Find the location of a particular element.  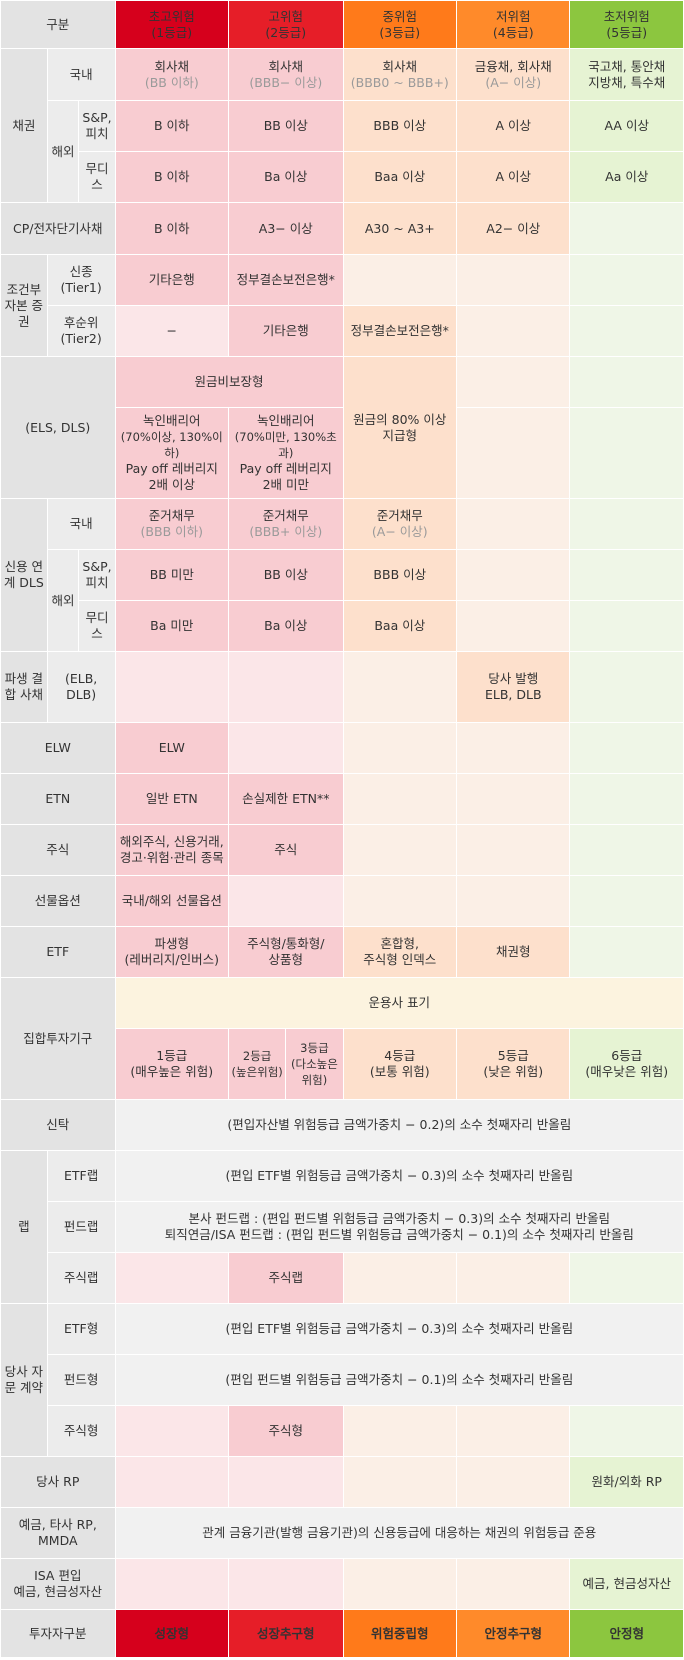

table-row: 주식 해외주식, 신용거래, 경고·위험·관리 종목 주식 is located at coordinates (342, 850).